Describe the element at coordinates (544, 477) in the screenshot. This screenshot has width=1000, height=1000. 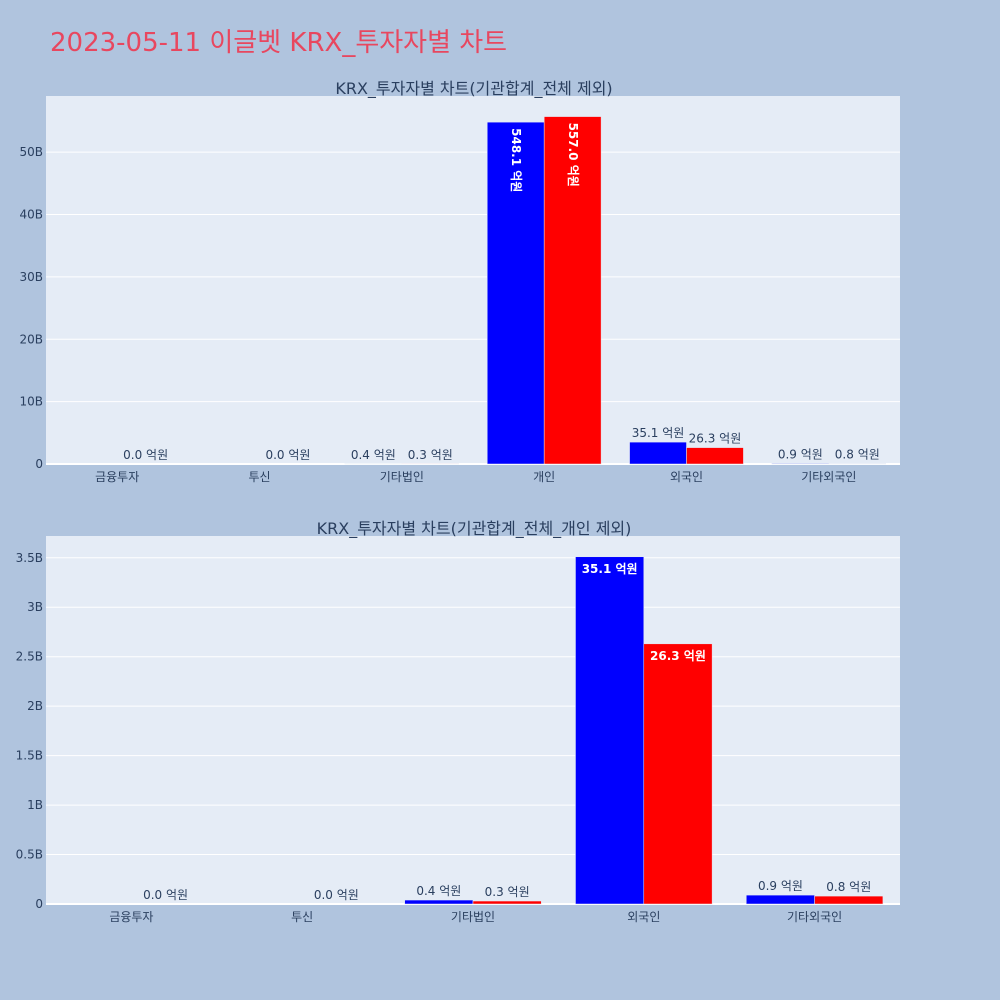
I see `x-tick-label: 개인` at that location.